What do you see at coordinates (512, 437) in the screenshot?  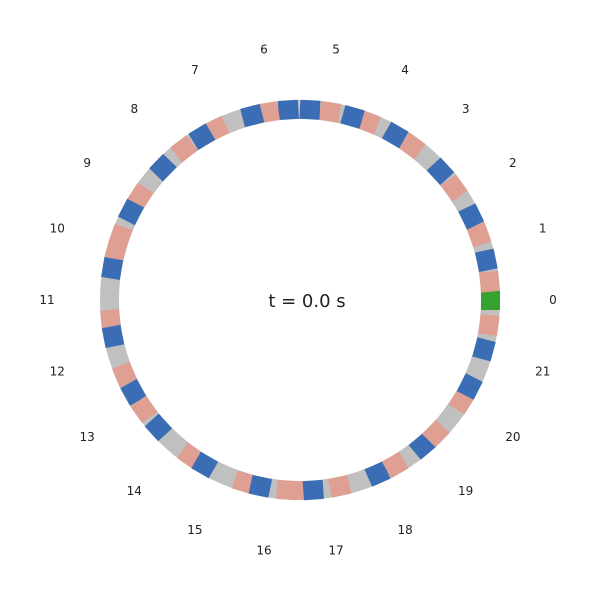 I see `section-label: 20` at bounding box center [512, 437].